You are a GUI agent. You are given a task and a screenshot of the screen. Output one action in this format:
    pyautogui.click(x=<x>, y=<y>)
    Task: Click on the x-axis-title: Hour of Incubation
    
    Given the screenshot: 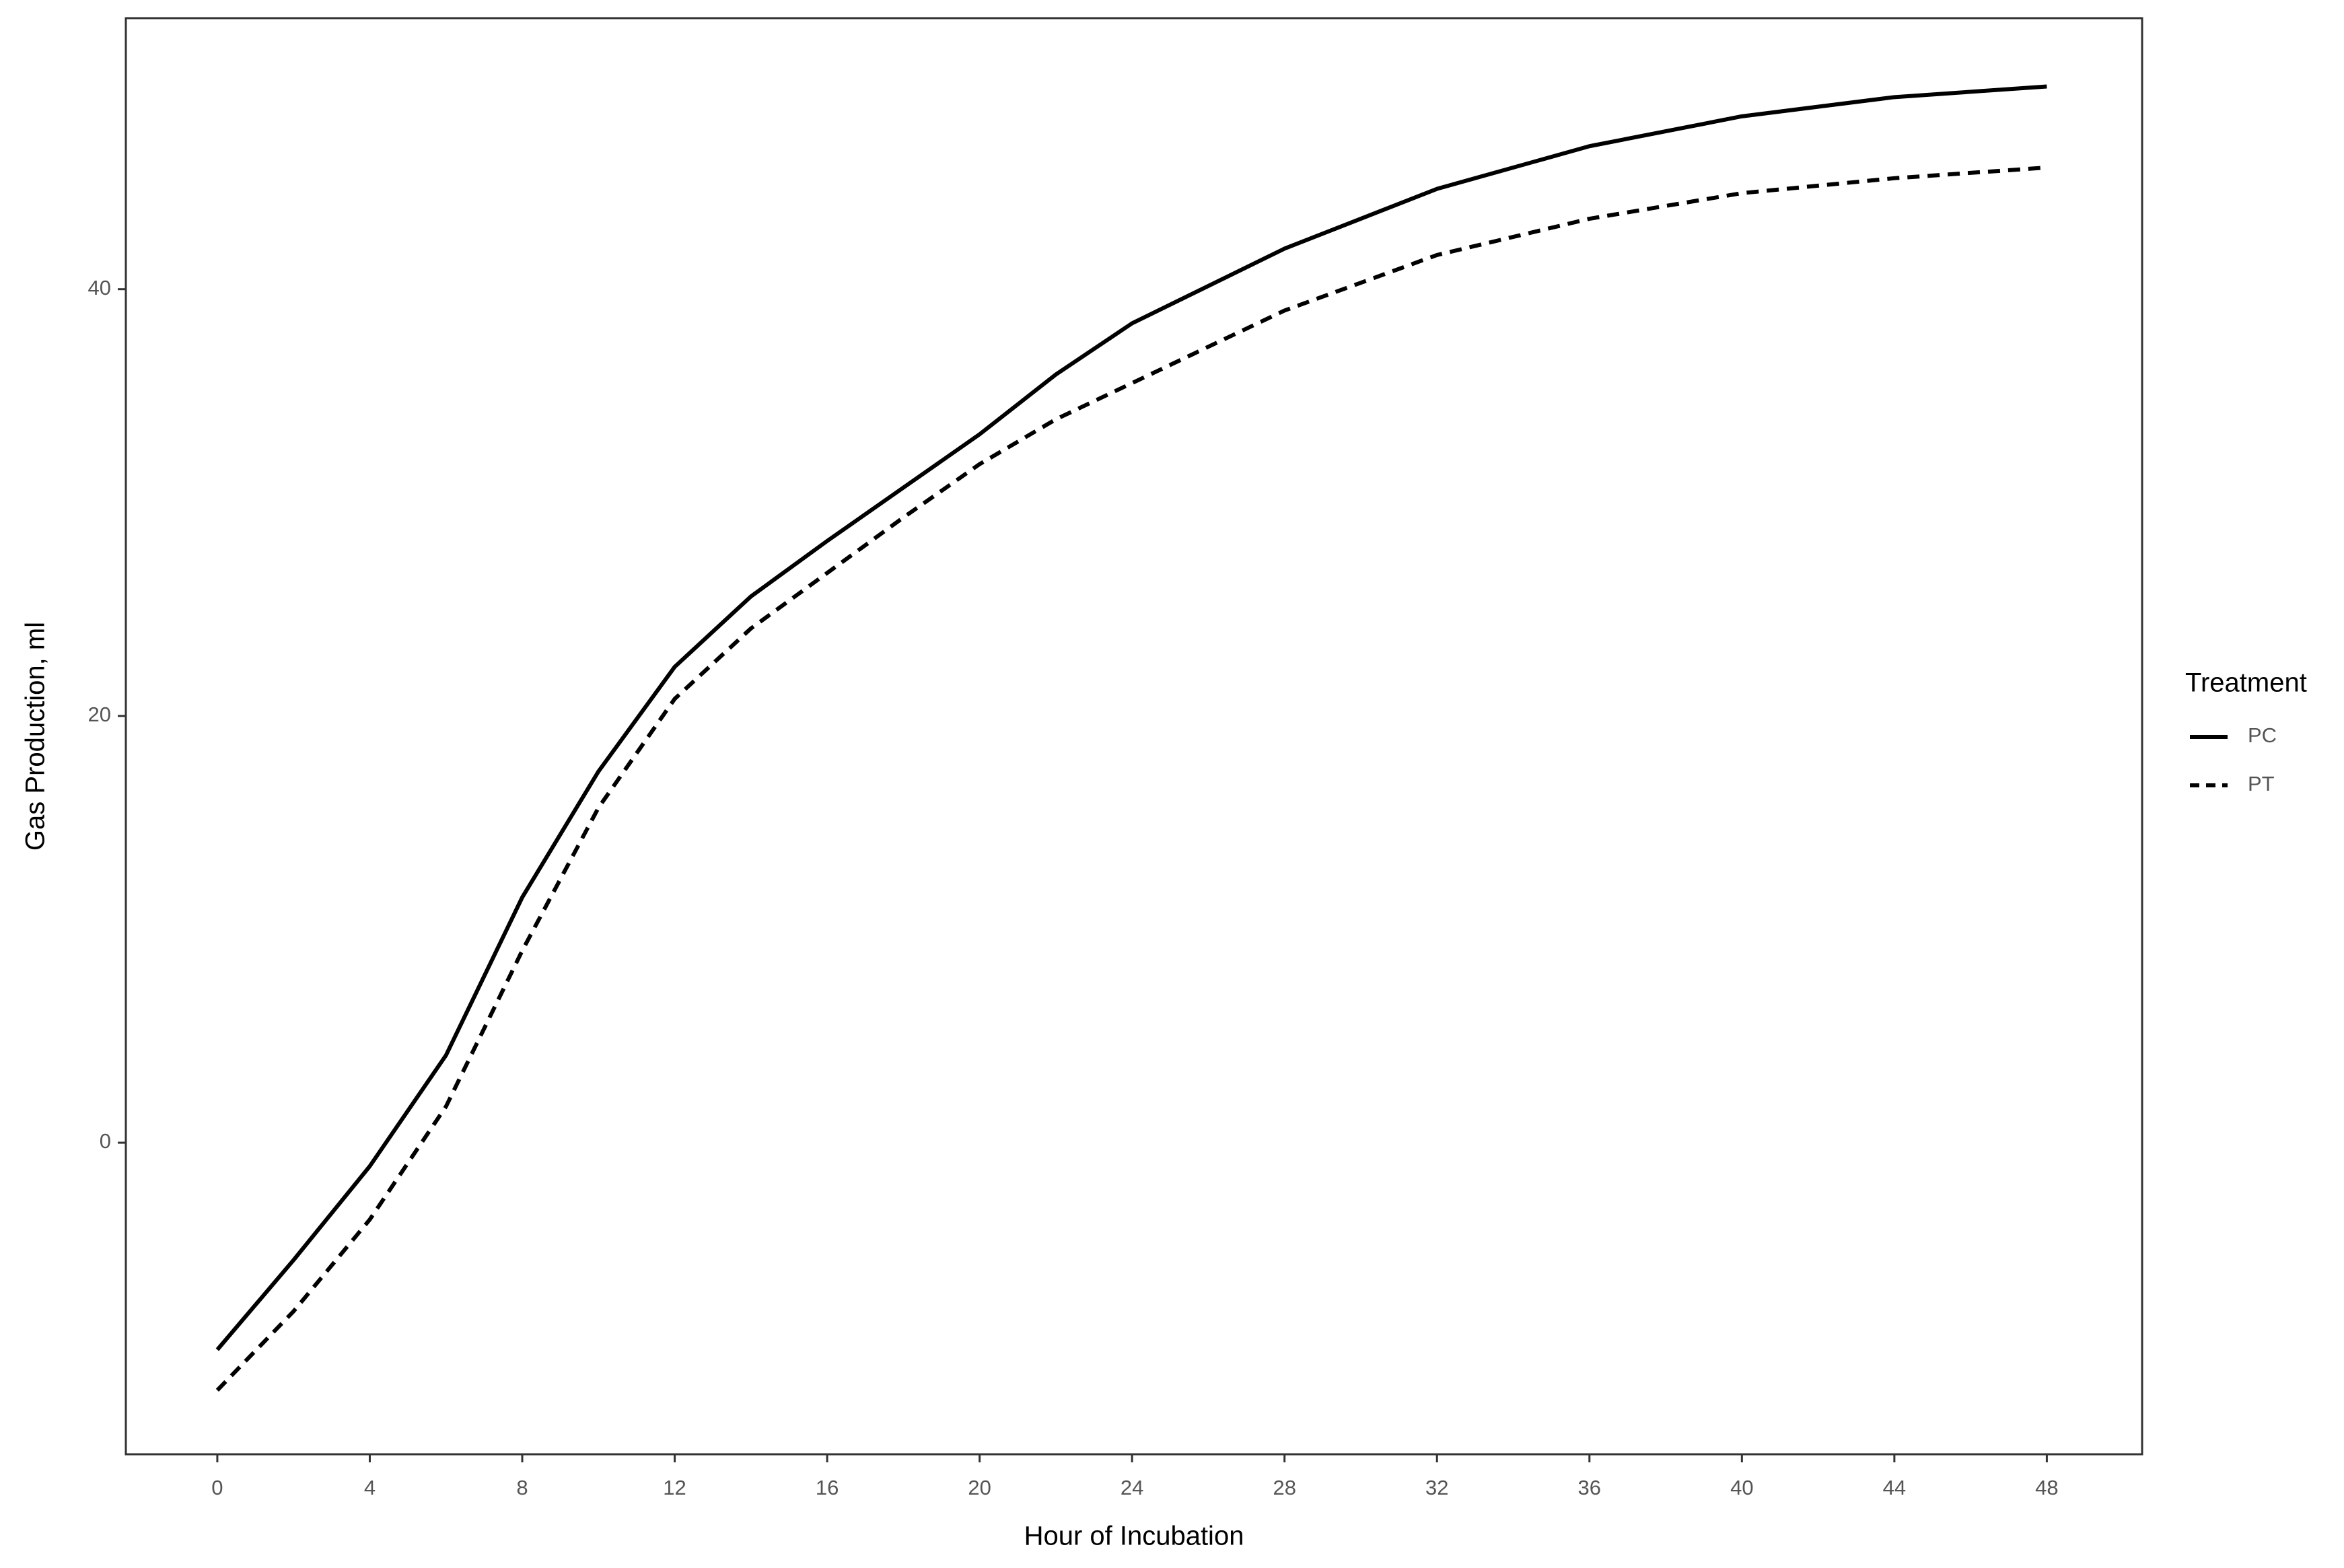 What is the action you would take?
    pyautogui.click(x=1134, y=1536)
    